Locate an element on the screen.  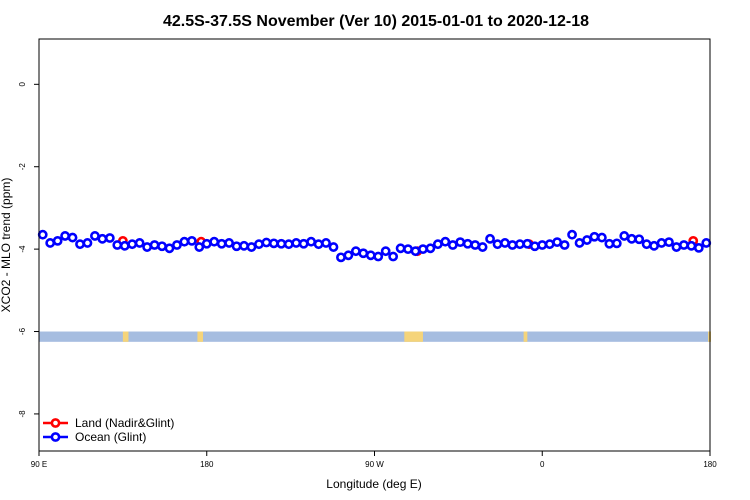
legend-label: Ocean (Glint) is located at coordinates (110, 437).